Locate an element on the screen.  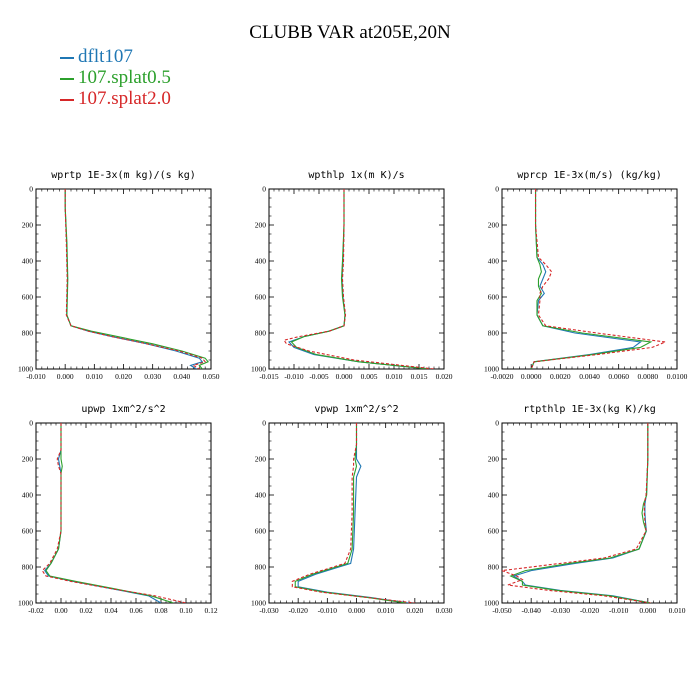
x-tick-label: 0.050 is located at coordinates (211, 376).